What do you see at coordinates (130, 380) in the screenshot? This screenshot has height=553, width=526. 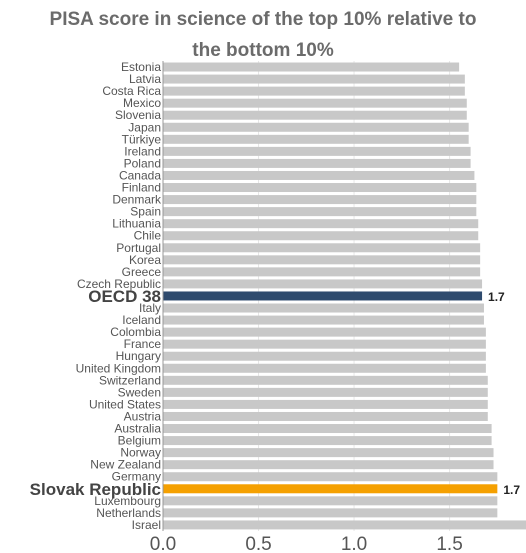 I see `category-label: Switzerland` at bounding box center [130, 380].